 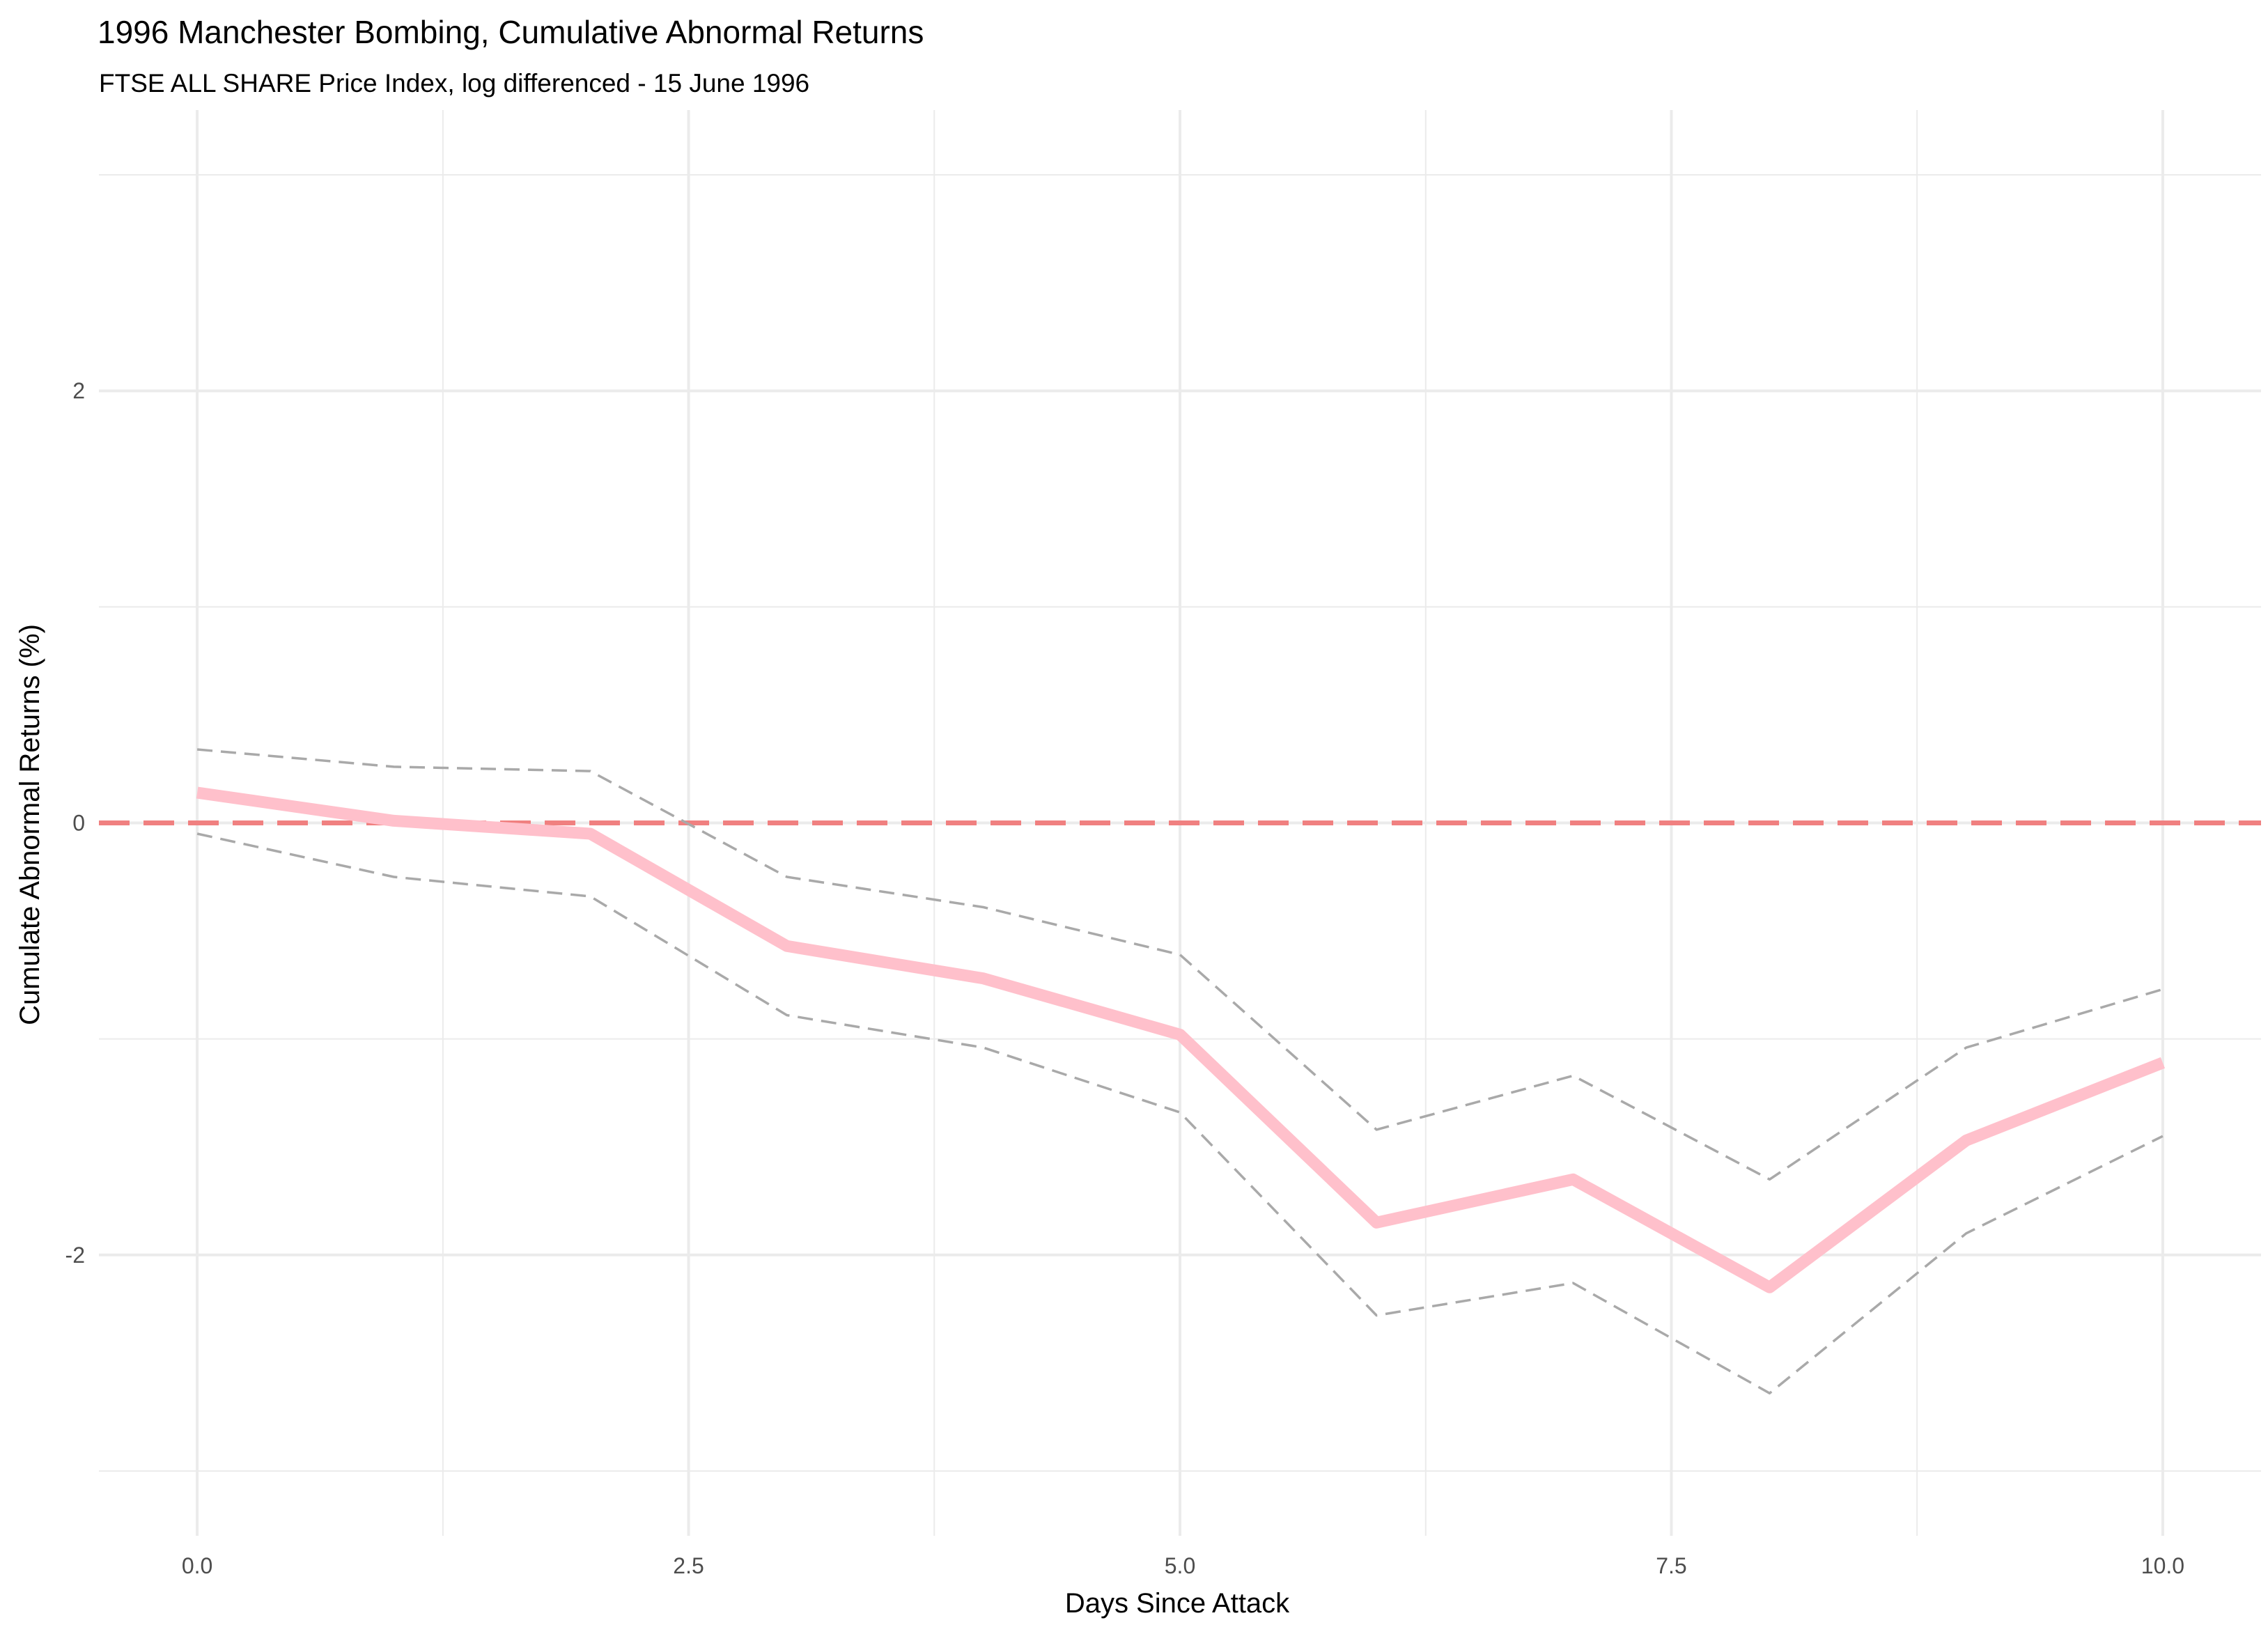 What do you see at coordinates (78, 390) in the screenshot?
I see `y-tick-label: 2` at bounding box center [78, 390].